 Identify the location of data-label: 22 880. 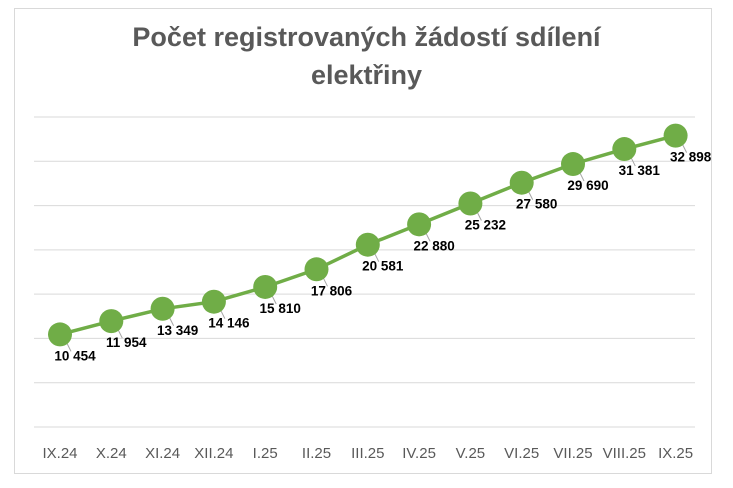
(433, 245).